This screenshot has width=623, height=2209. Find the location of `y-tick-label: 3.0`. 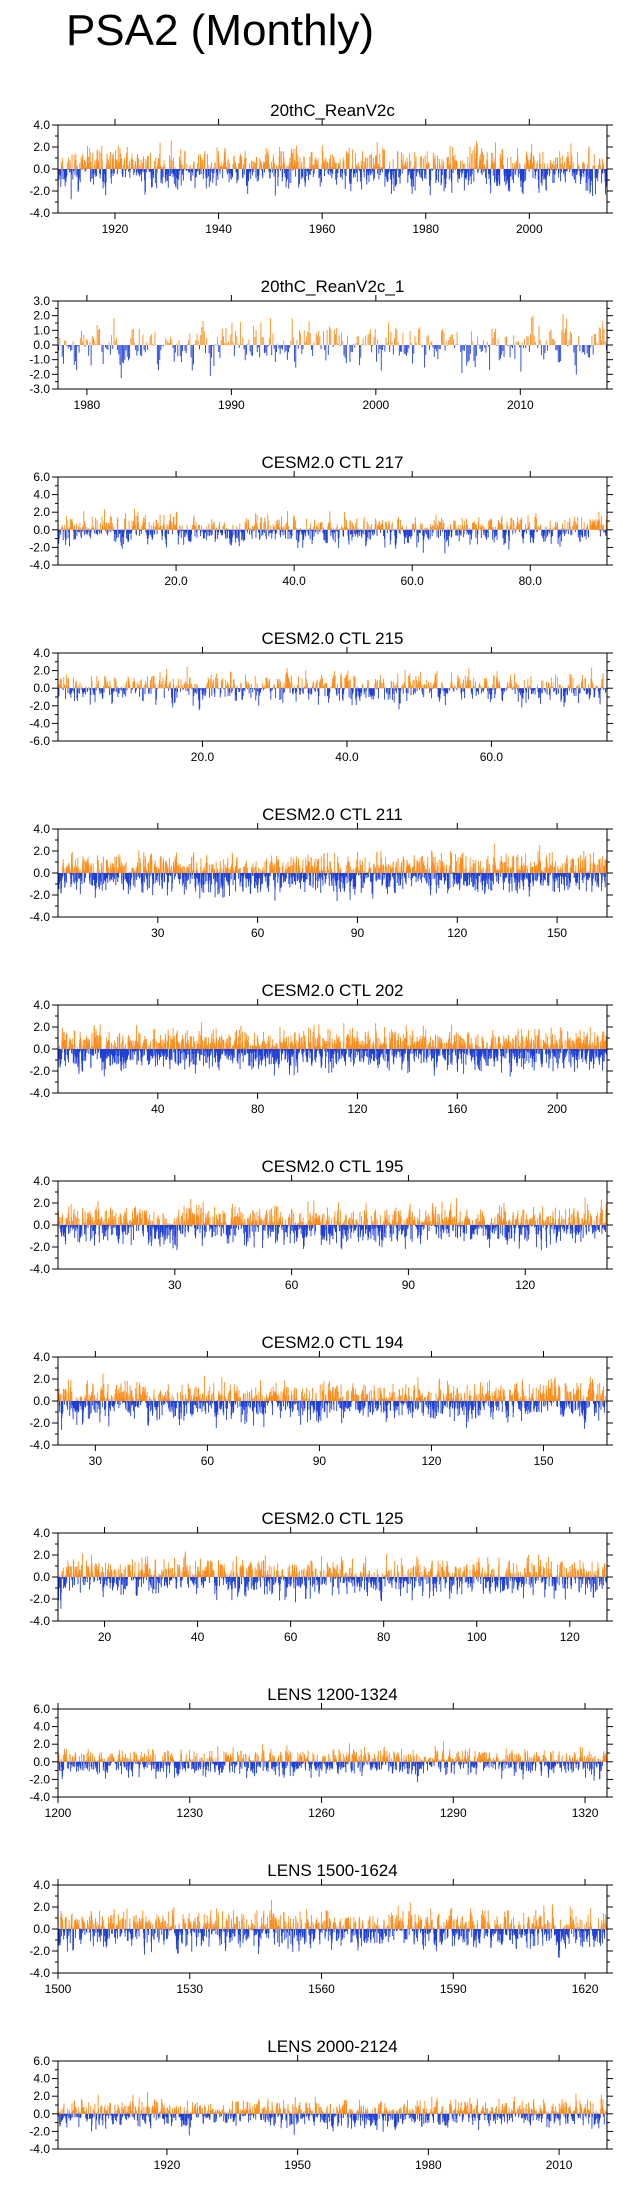

y-tick-label: 3.0 is located at coordinates (41, 301).